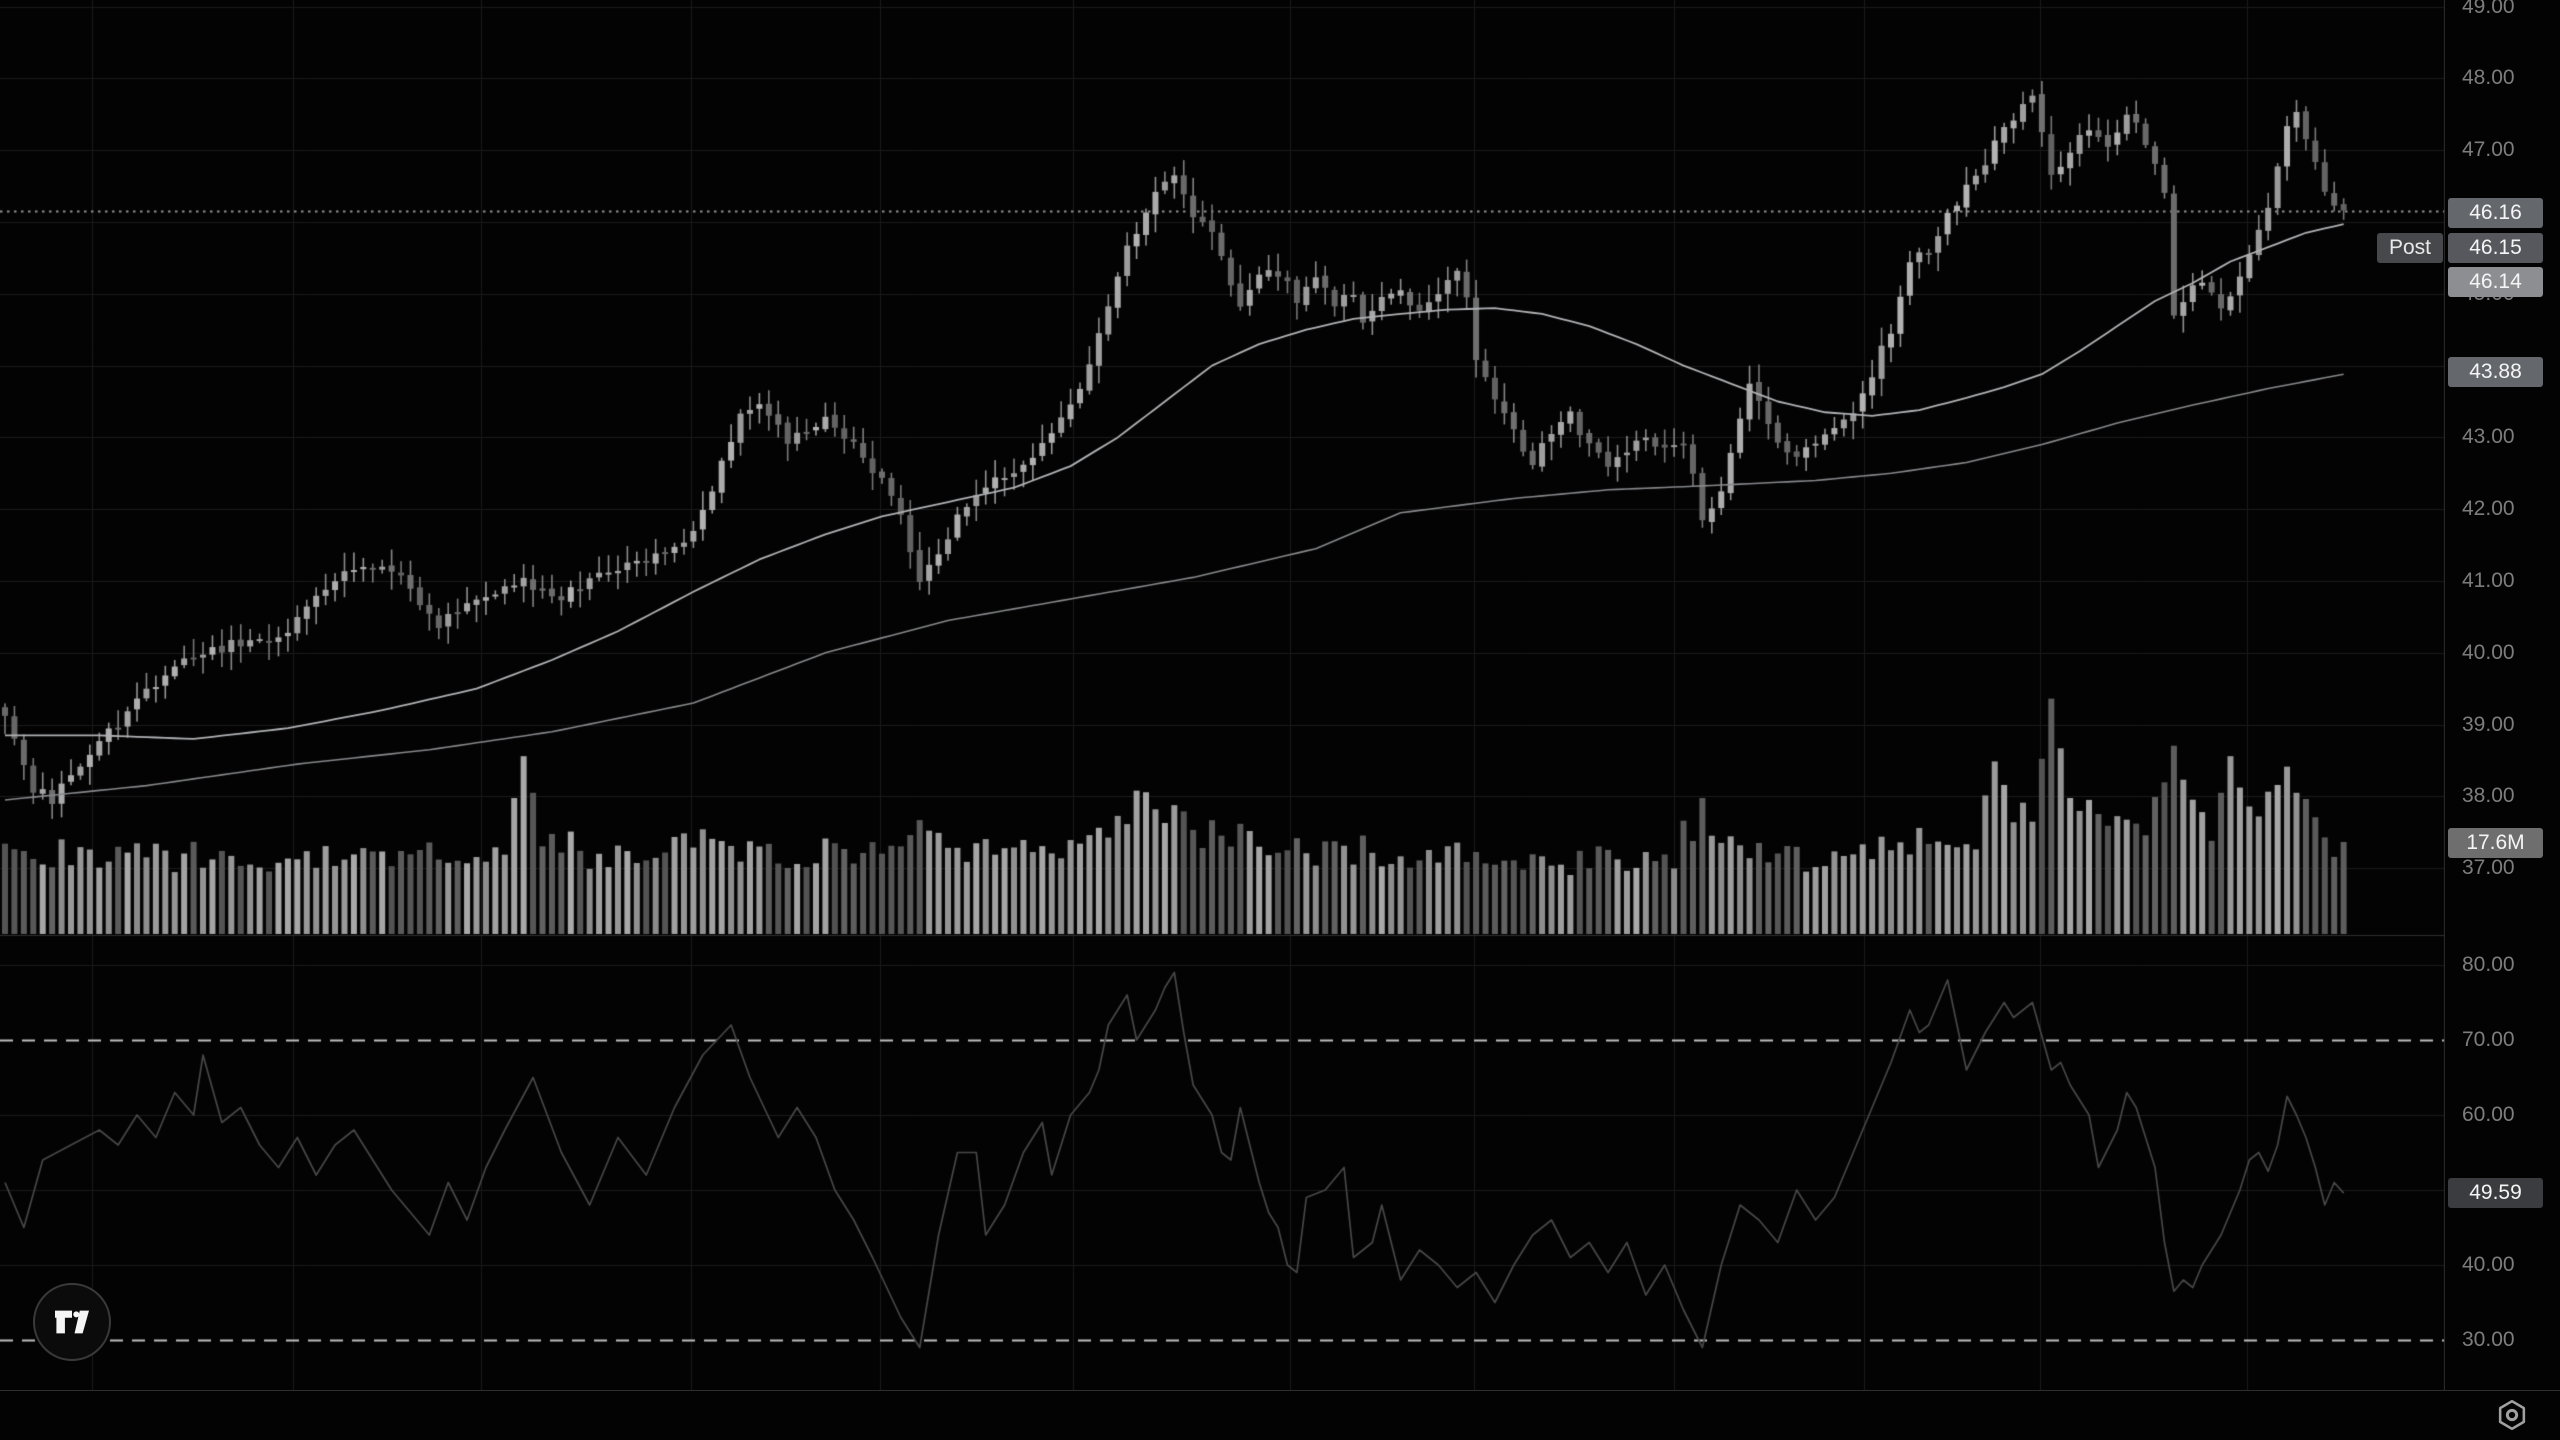 The height and width of the screenshot is (1440, 2560). I want to click on rsi-value-badge: 49.59, so click(2495, 1193).